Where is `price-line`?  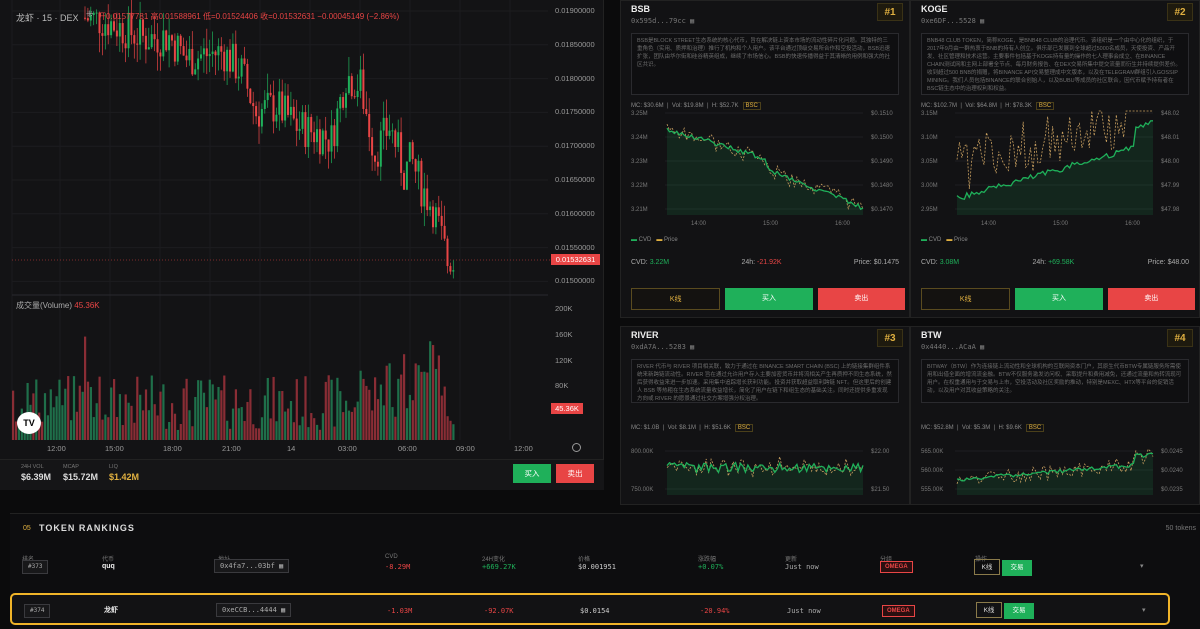 price-line is located at coordinates (765, 467).